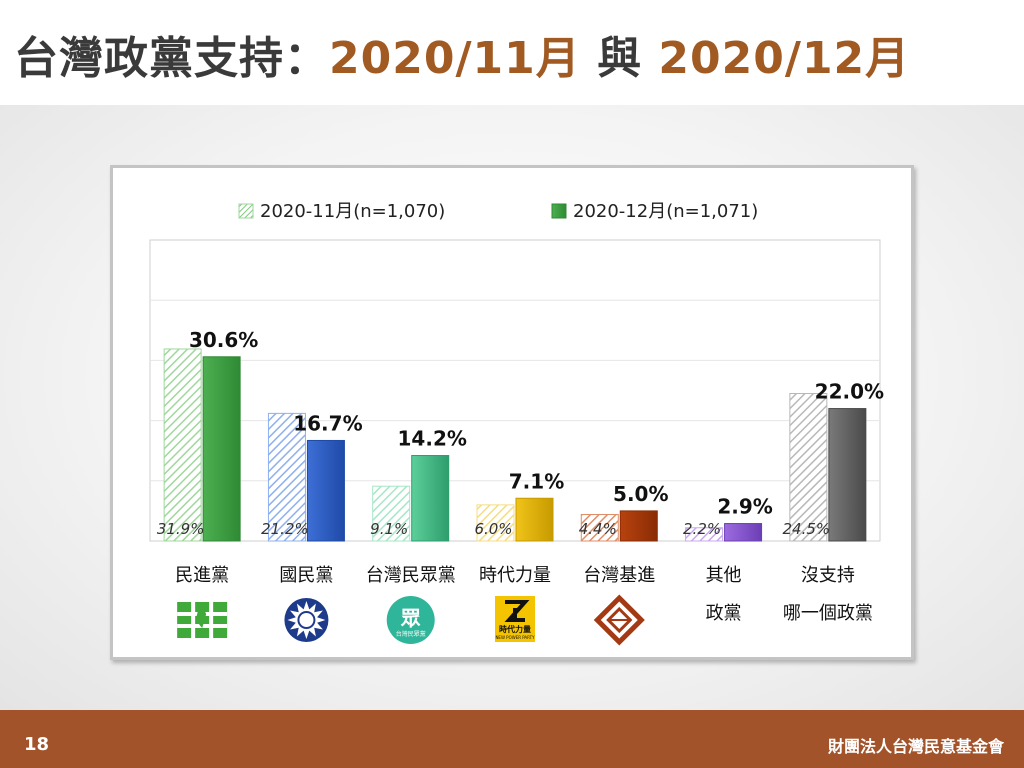 The height and width of the screenshot is (768, 1024). What do you see at coordinates (724, 575) in the screenshot?
I see `category-label: 其他` at bounding box center [724, 575].